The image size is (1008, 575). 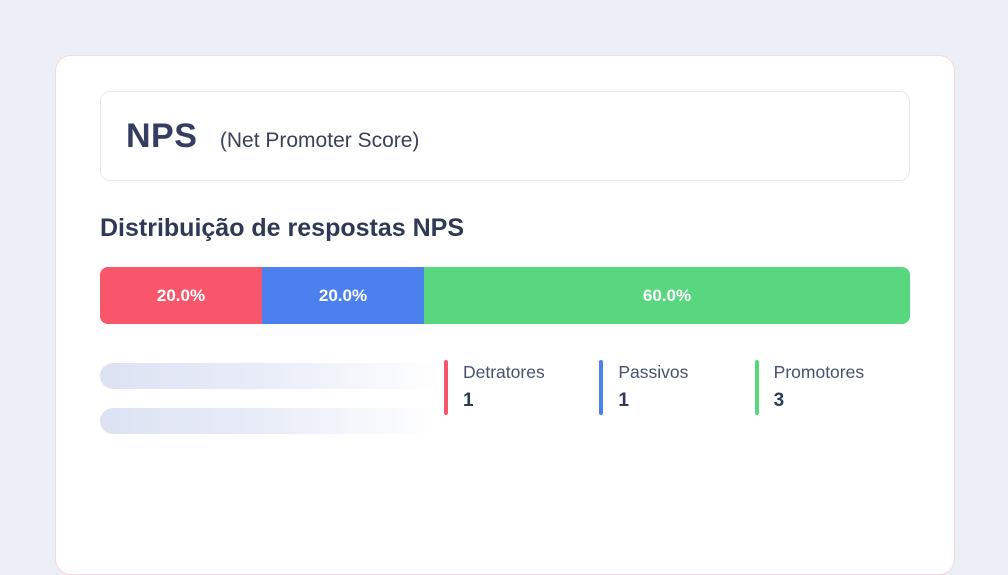 I want to click on bar-segment-promotores-label: 60.0%, so click(x=667, y=295).